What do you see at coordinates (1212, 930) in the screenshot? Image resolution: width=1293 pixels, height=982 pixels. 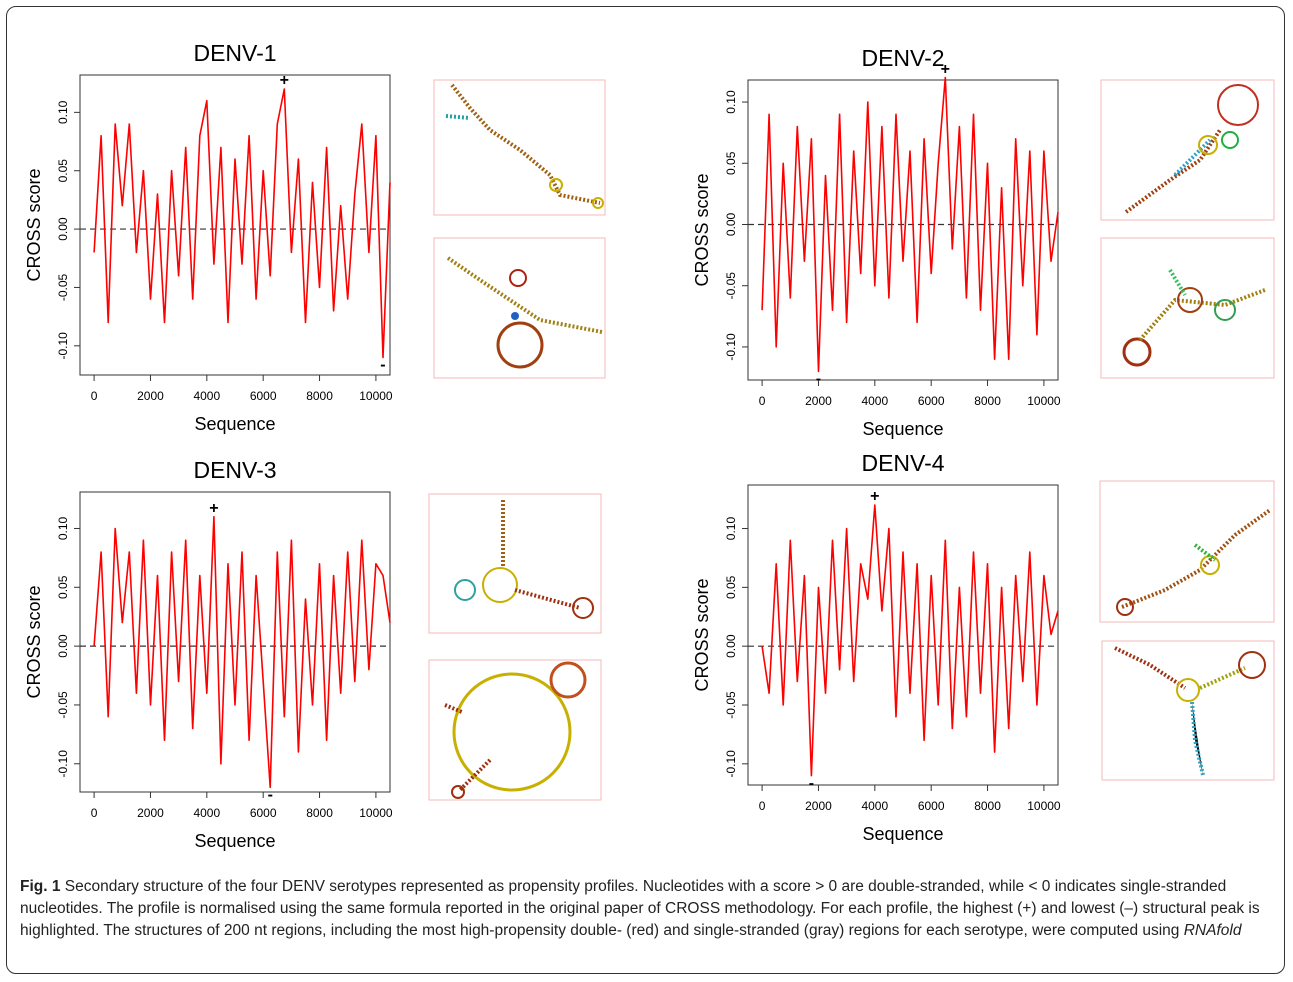 I see `caption-emphasis: RNAfold` at bounding box center [1212, 930].